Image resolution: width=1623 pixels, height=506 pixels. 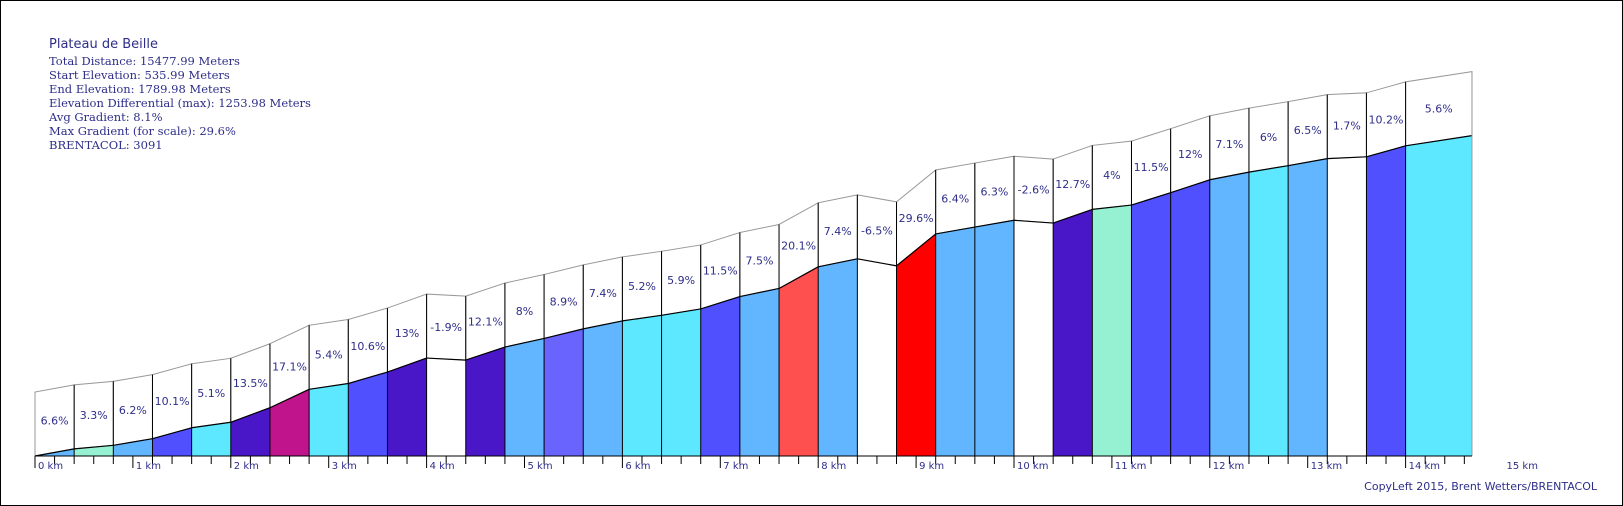 What do you see at coordinates (485, 322) in the screenshot?
I see `gradient-label: 12.1%` at bounding box center [485, 322].